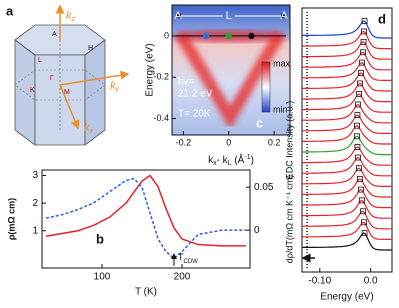 This screenshot has height=308, width=399. Describe the element at coordinates (67, 92) in the screenshot. I see `point-label: M` at that location.